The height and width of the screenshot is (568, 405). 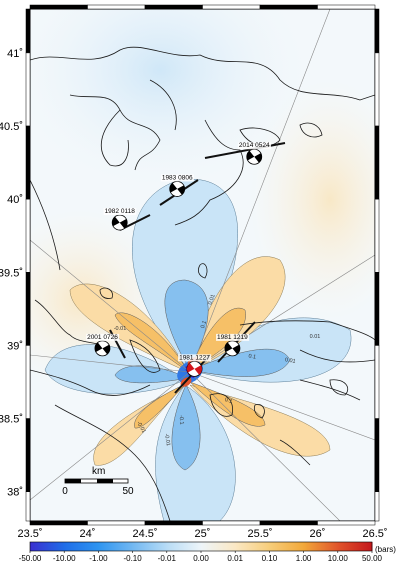 What do you see at coordinates (102, 337) in the screenshot?
I see `event-label: 2001 0726` at bounding box center [102, 337].